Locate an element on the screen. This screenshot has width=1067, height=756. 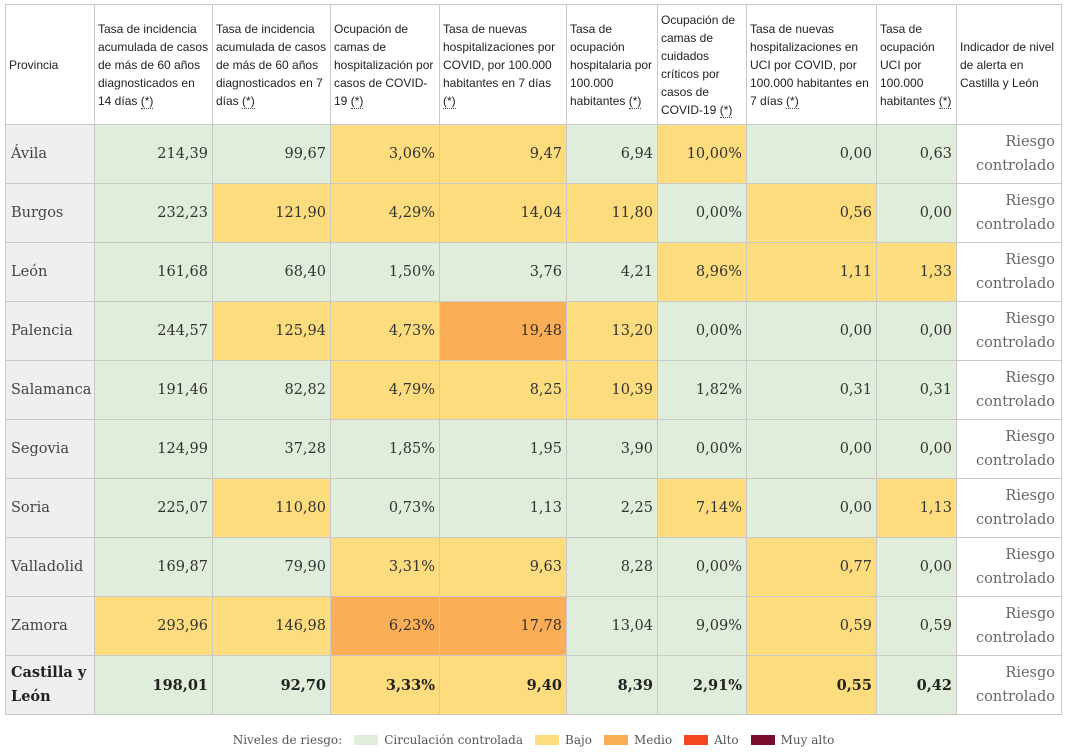
indicator-cell: 124,99 is located at coordinates (153, 449).